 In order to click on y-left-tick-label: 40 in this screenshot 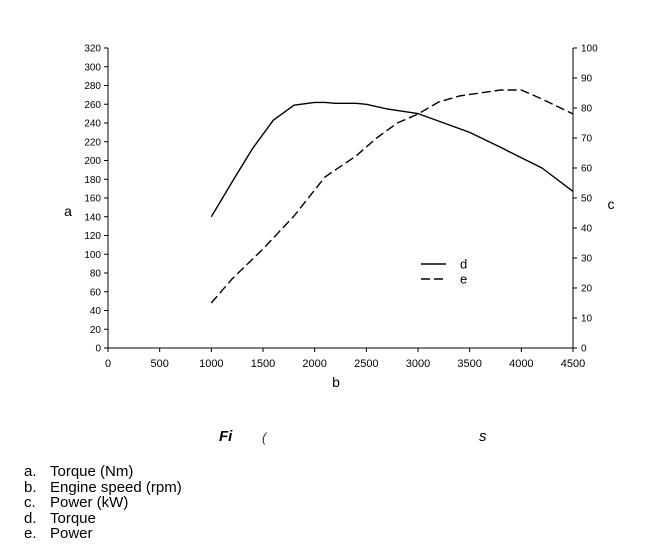, I will do `click(96, 311)`.